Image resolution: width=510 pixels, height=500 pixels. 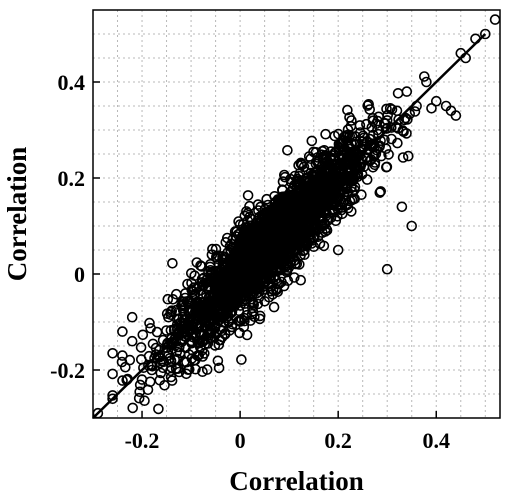 What do you see at coordinates (17, 214) in the screenshot?
I see `y-axis-label: Correlation` at bounding box center [17, 214].